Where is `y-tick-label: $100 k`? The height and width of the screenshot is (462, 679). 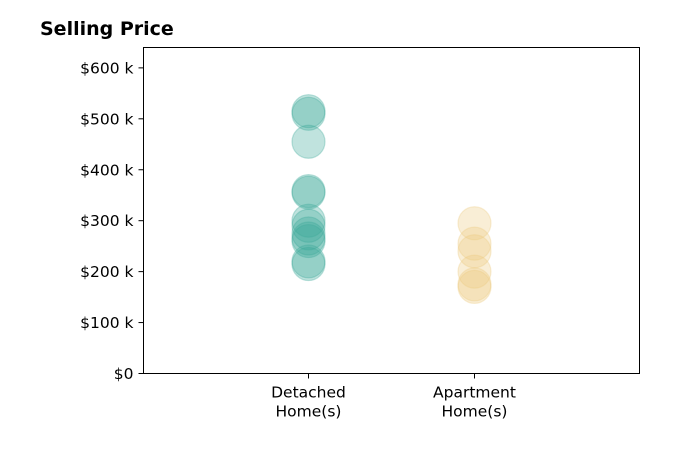
y-tick-label: $100 k is located at coordinates (106, 323).